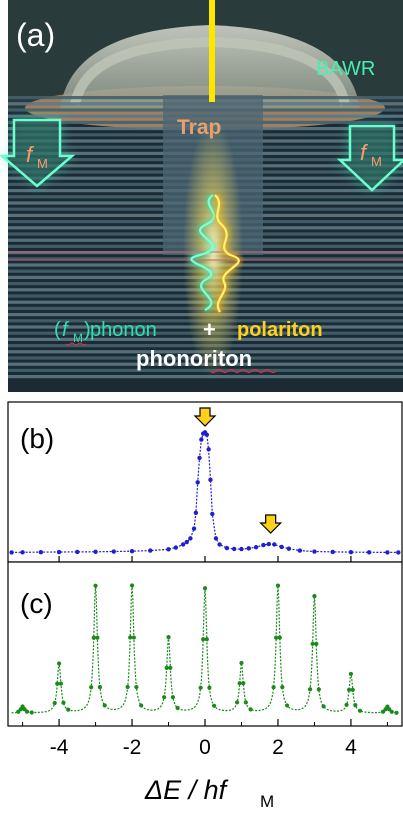 The image size is (403, 814). I want to click on fm-arrow-right-shape, so click(369, 158).